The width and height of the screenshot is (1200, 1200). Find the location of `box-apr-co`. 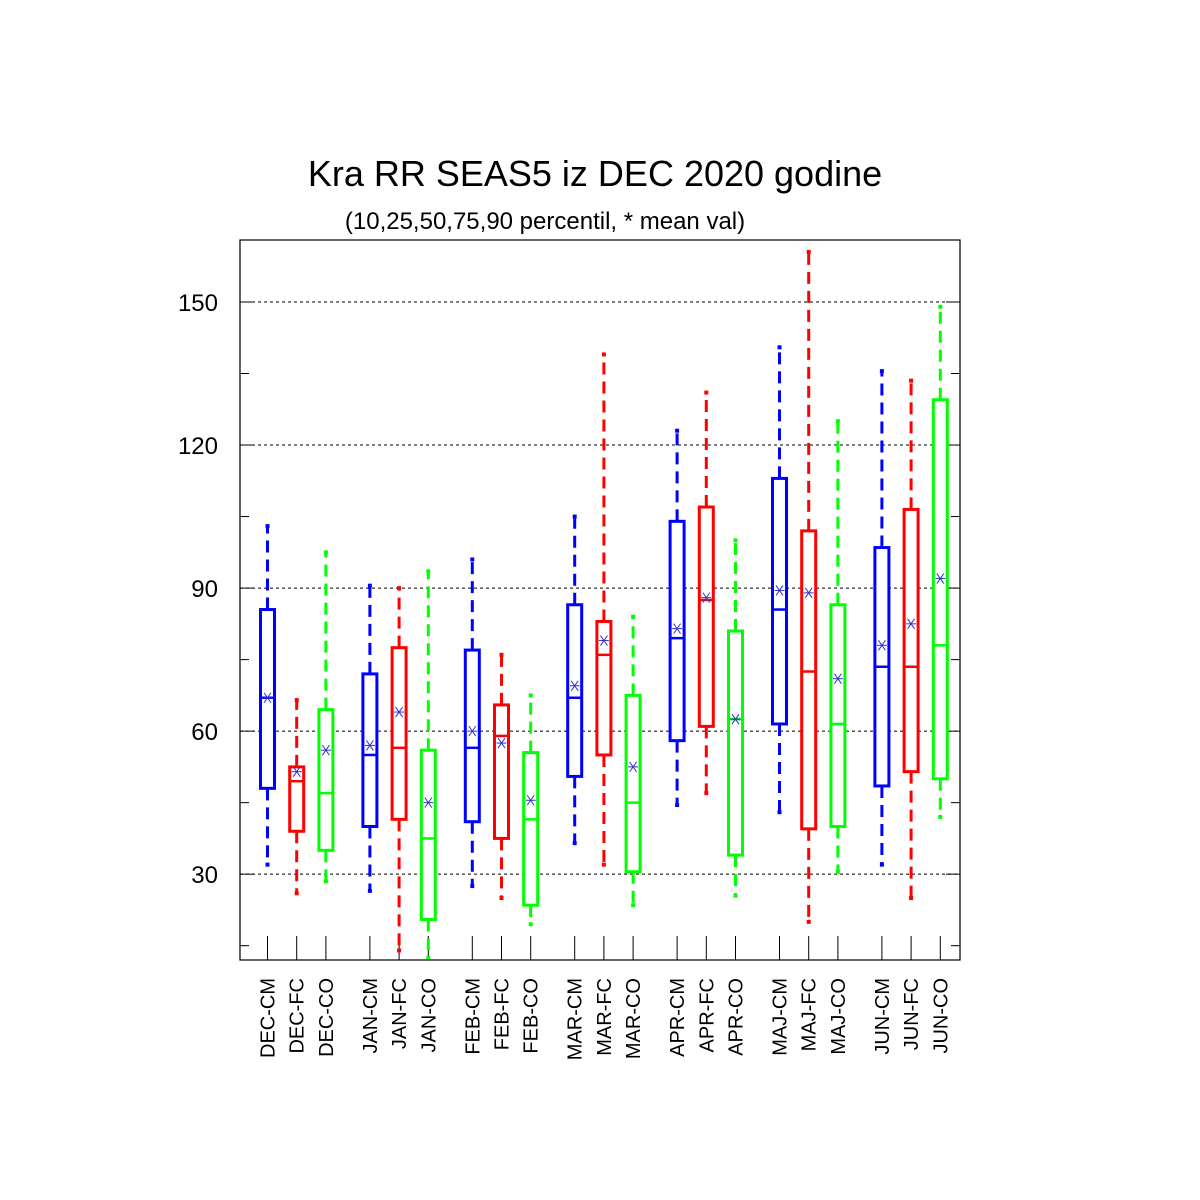

box-apr-co is located at coordinates (735, 718).